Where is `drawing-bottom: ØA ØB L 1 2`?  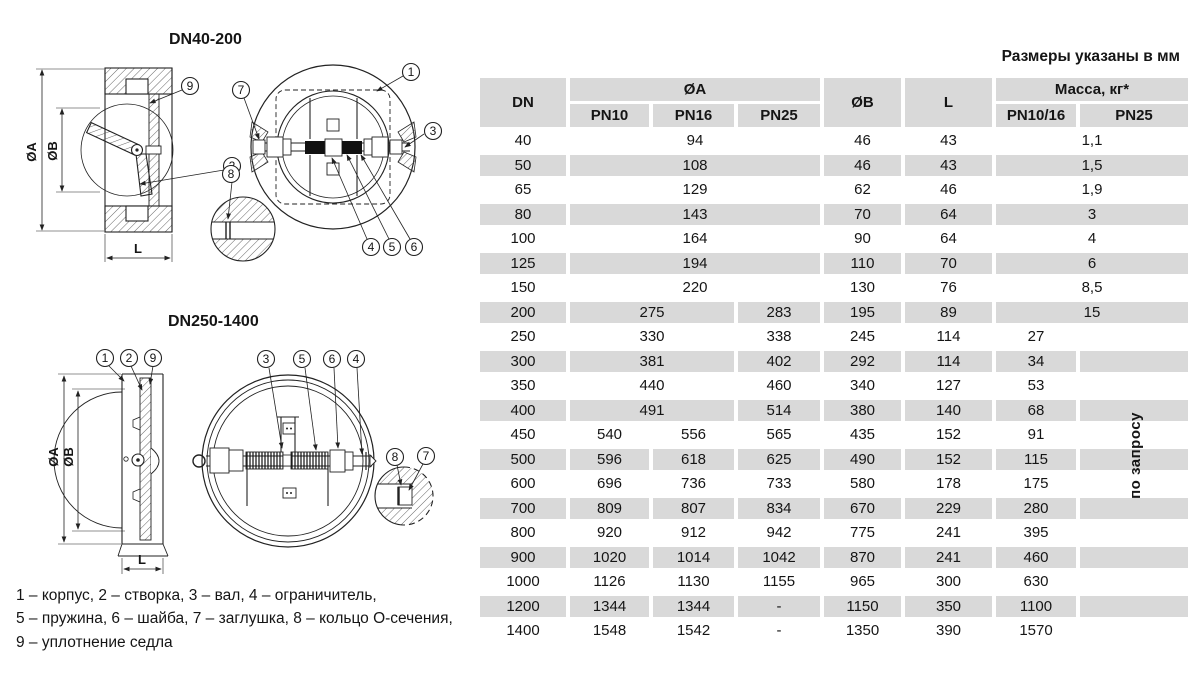 drawing-bottom: ØA ØB L 1 2 is located at coordinates (241, 461).